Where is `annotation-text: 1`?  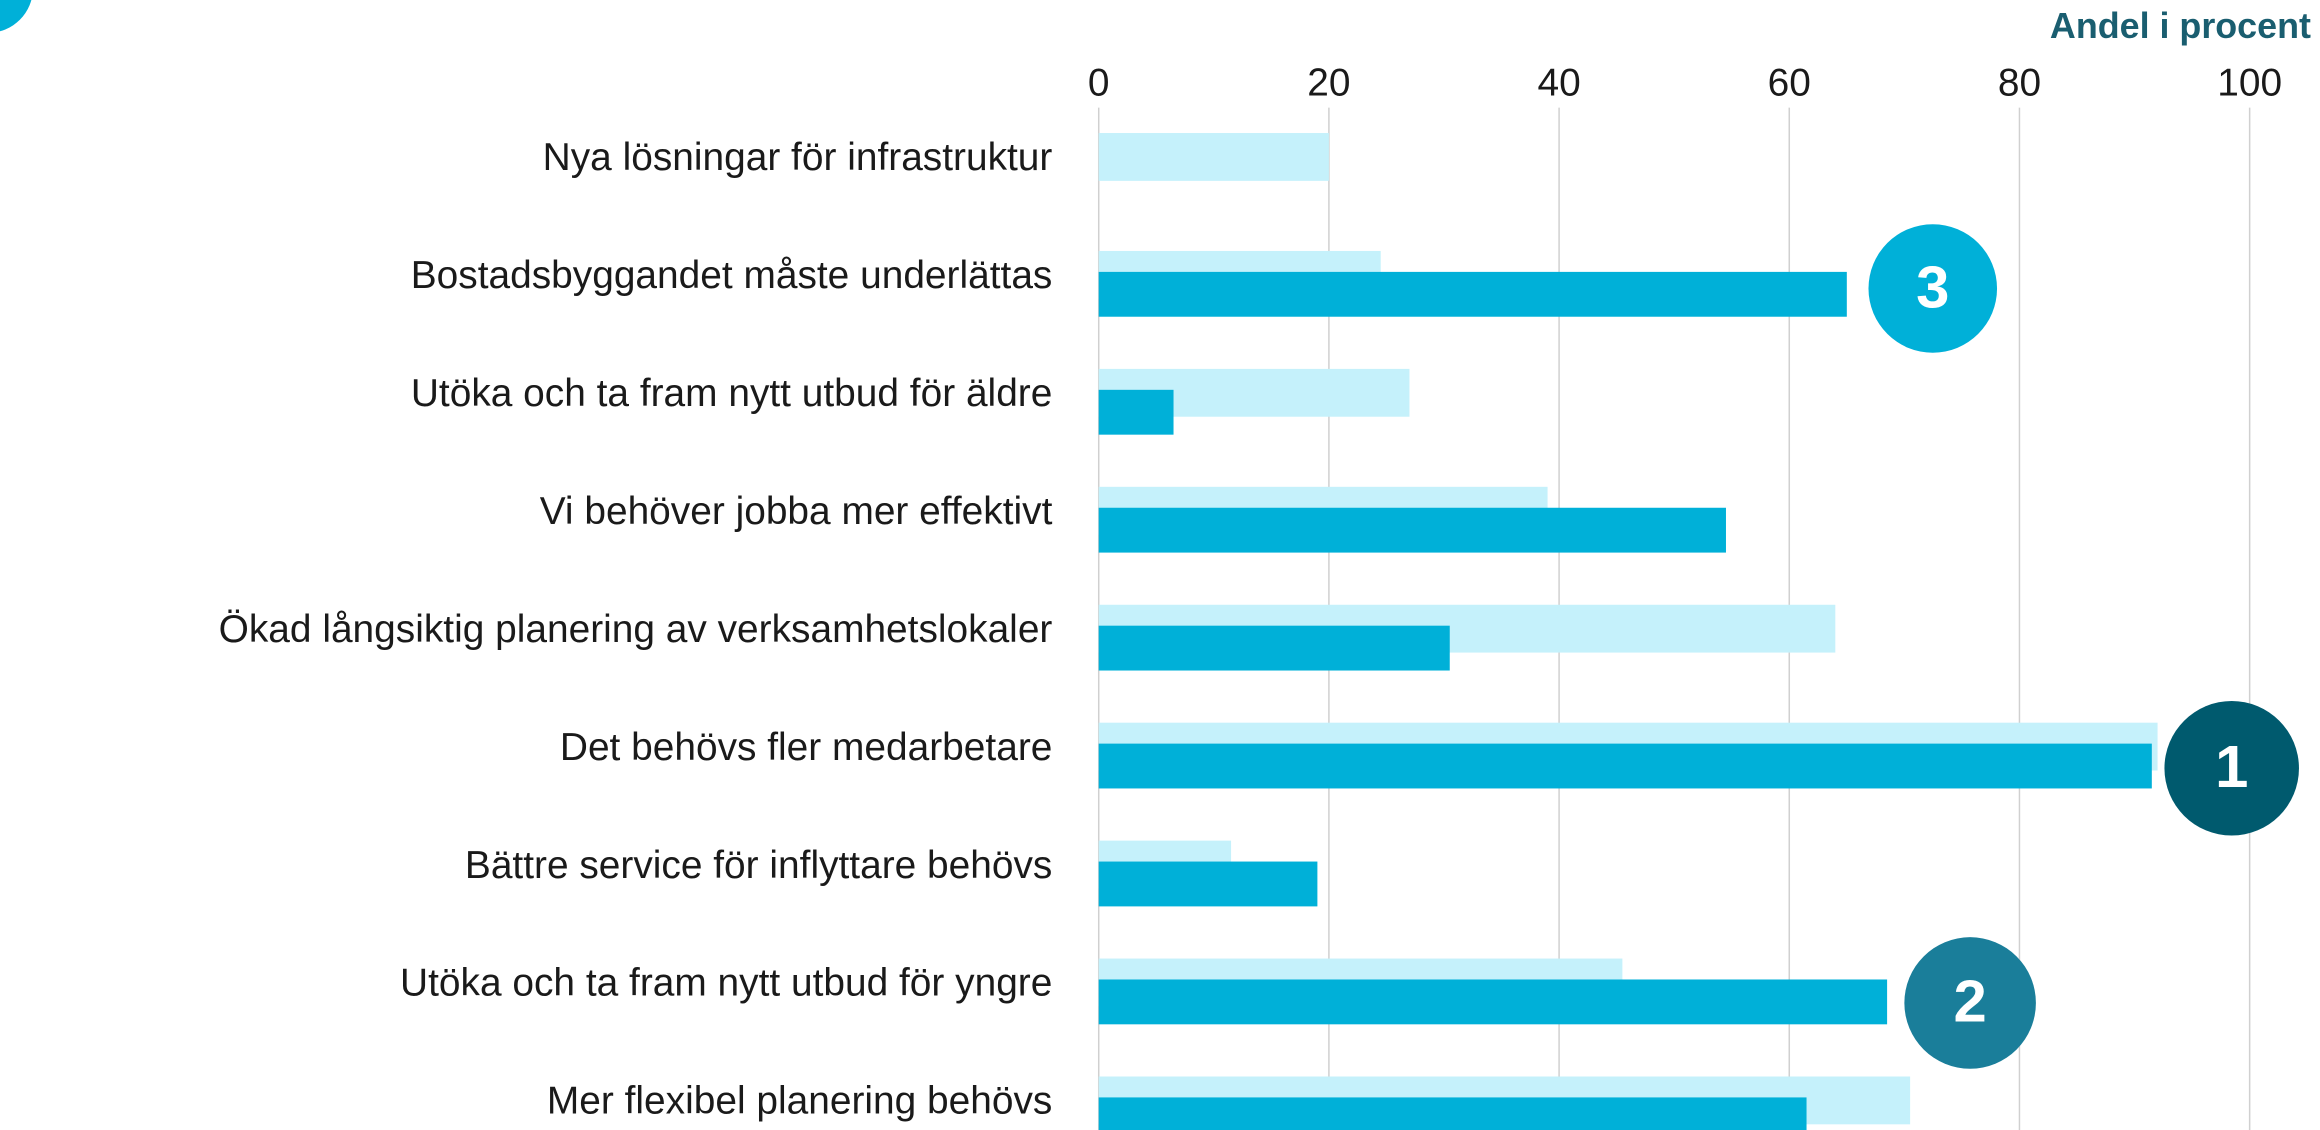 annotation-text: 1 is located at coordinates (2231, 766).